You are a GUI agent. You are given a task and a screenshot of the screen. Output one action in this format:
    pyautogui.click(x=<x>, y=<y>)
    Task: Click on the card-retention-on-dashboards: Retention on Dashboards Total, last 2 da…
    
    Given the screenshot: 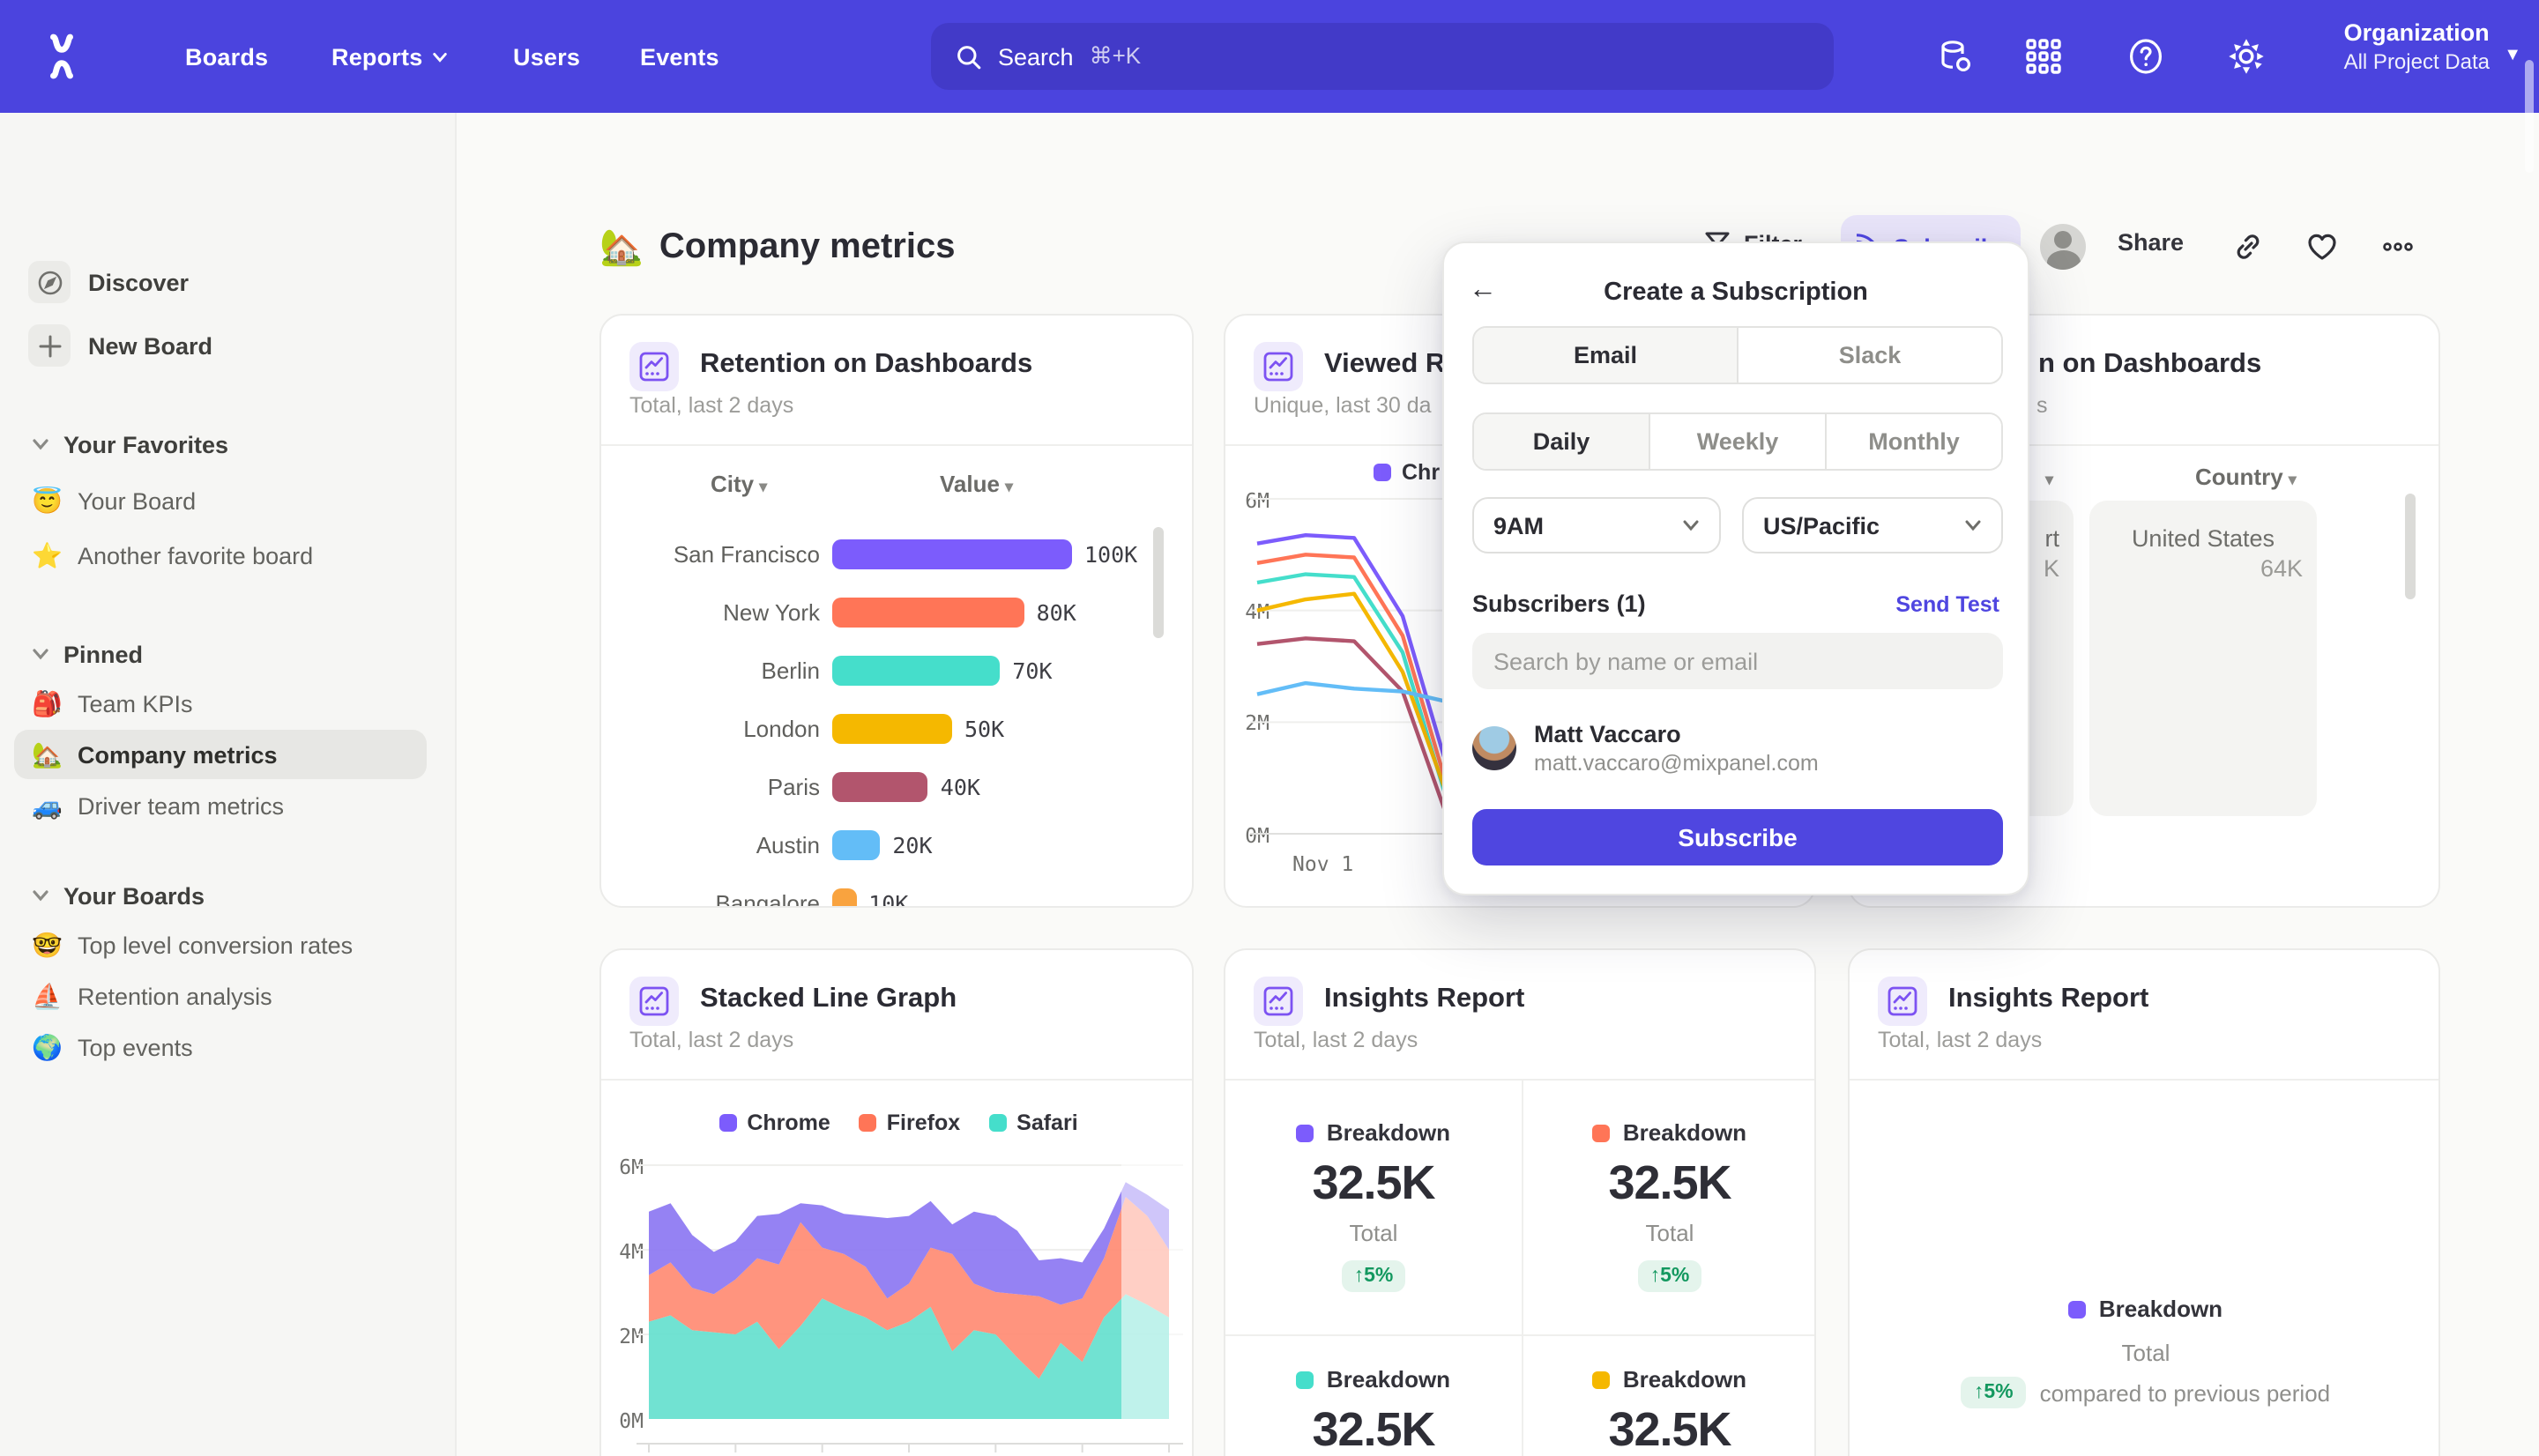 What is the action you would take?
    pyautogui.click(x=896, y=611)
    